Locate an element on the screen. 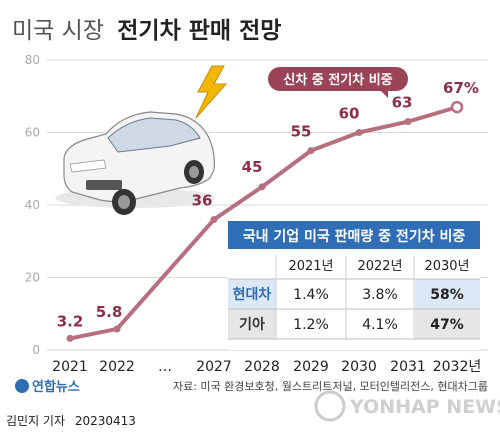  y-tick-label: 80 is located at coordinates (32, 60).